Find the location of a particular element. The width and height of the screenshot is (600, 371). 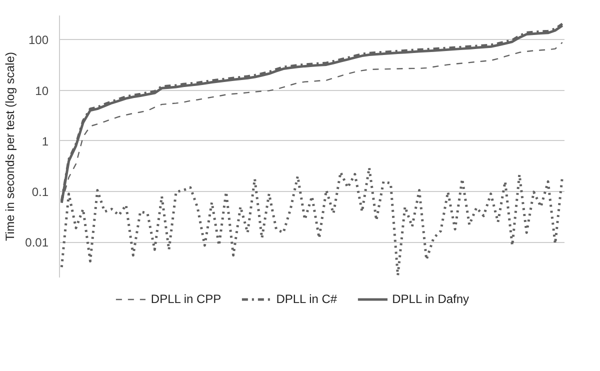

y-tick-label: 10 is located at coordinates (42, 91).